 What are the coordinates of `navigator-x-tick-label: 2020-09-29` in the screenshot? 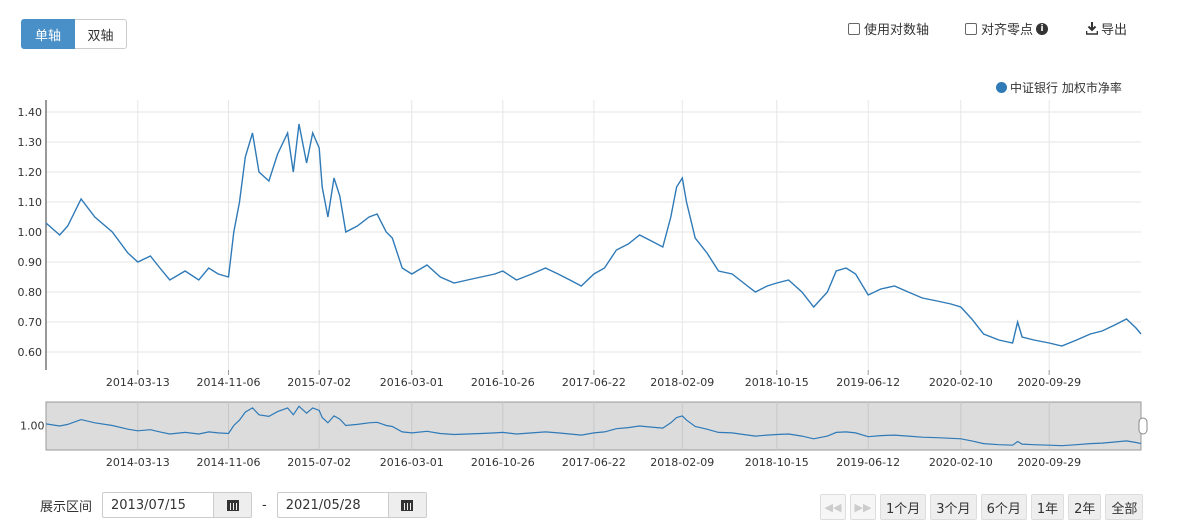 It's located at (1049, 462).